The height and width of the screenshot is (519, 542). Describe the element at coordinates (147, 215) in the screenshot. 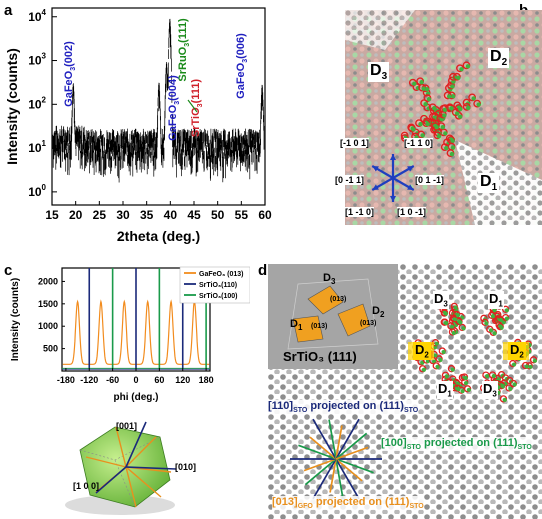

I see `x-tick-label: 35` at that location.